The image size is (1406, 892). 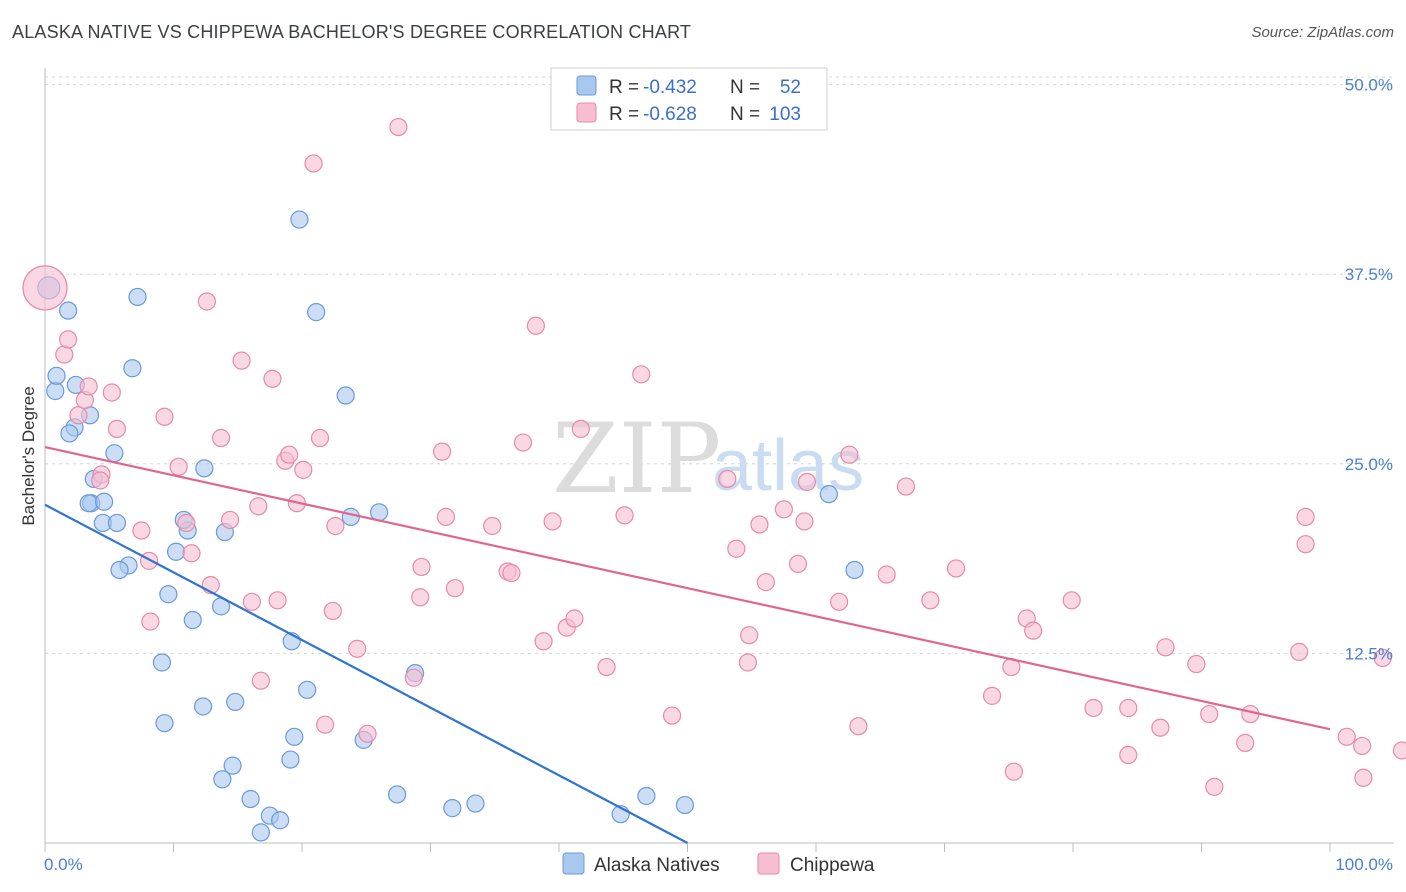 What do you see at coordinates (636, 459) in the screenshot?
I see `watermark-zip: ZIP` at bounding box center [636, 459].